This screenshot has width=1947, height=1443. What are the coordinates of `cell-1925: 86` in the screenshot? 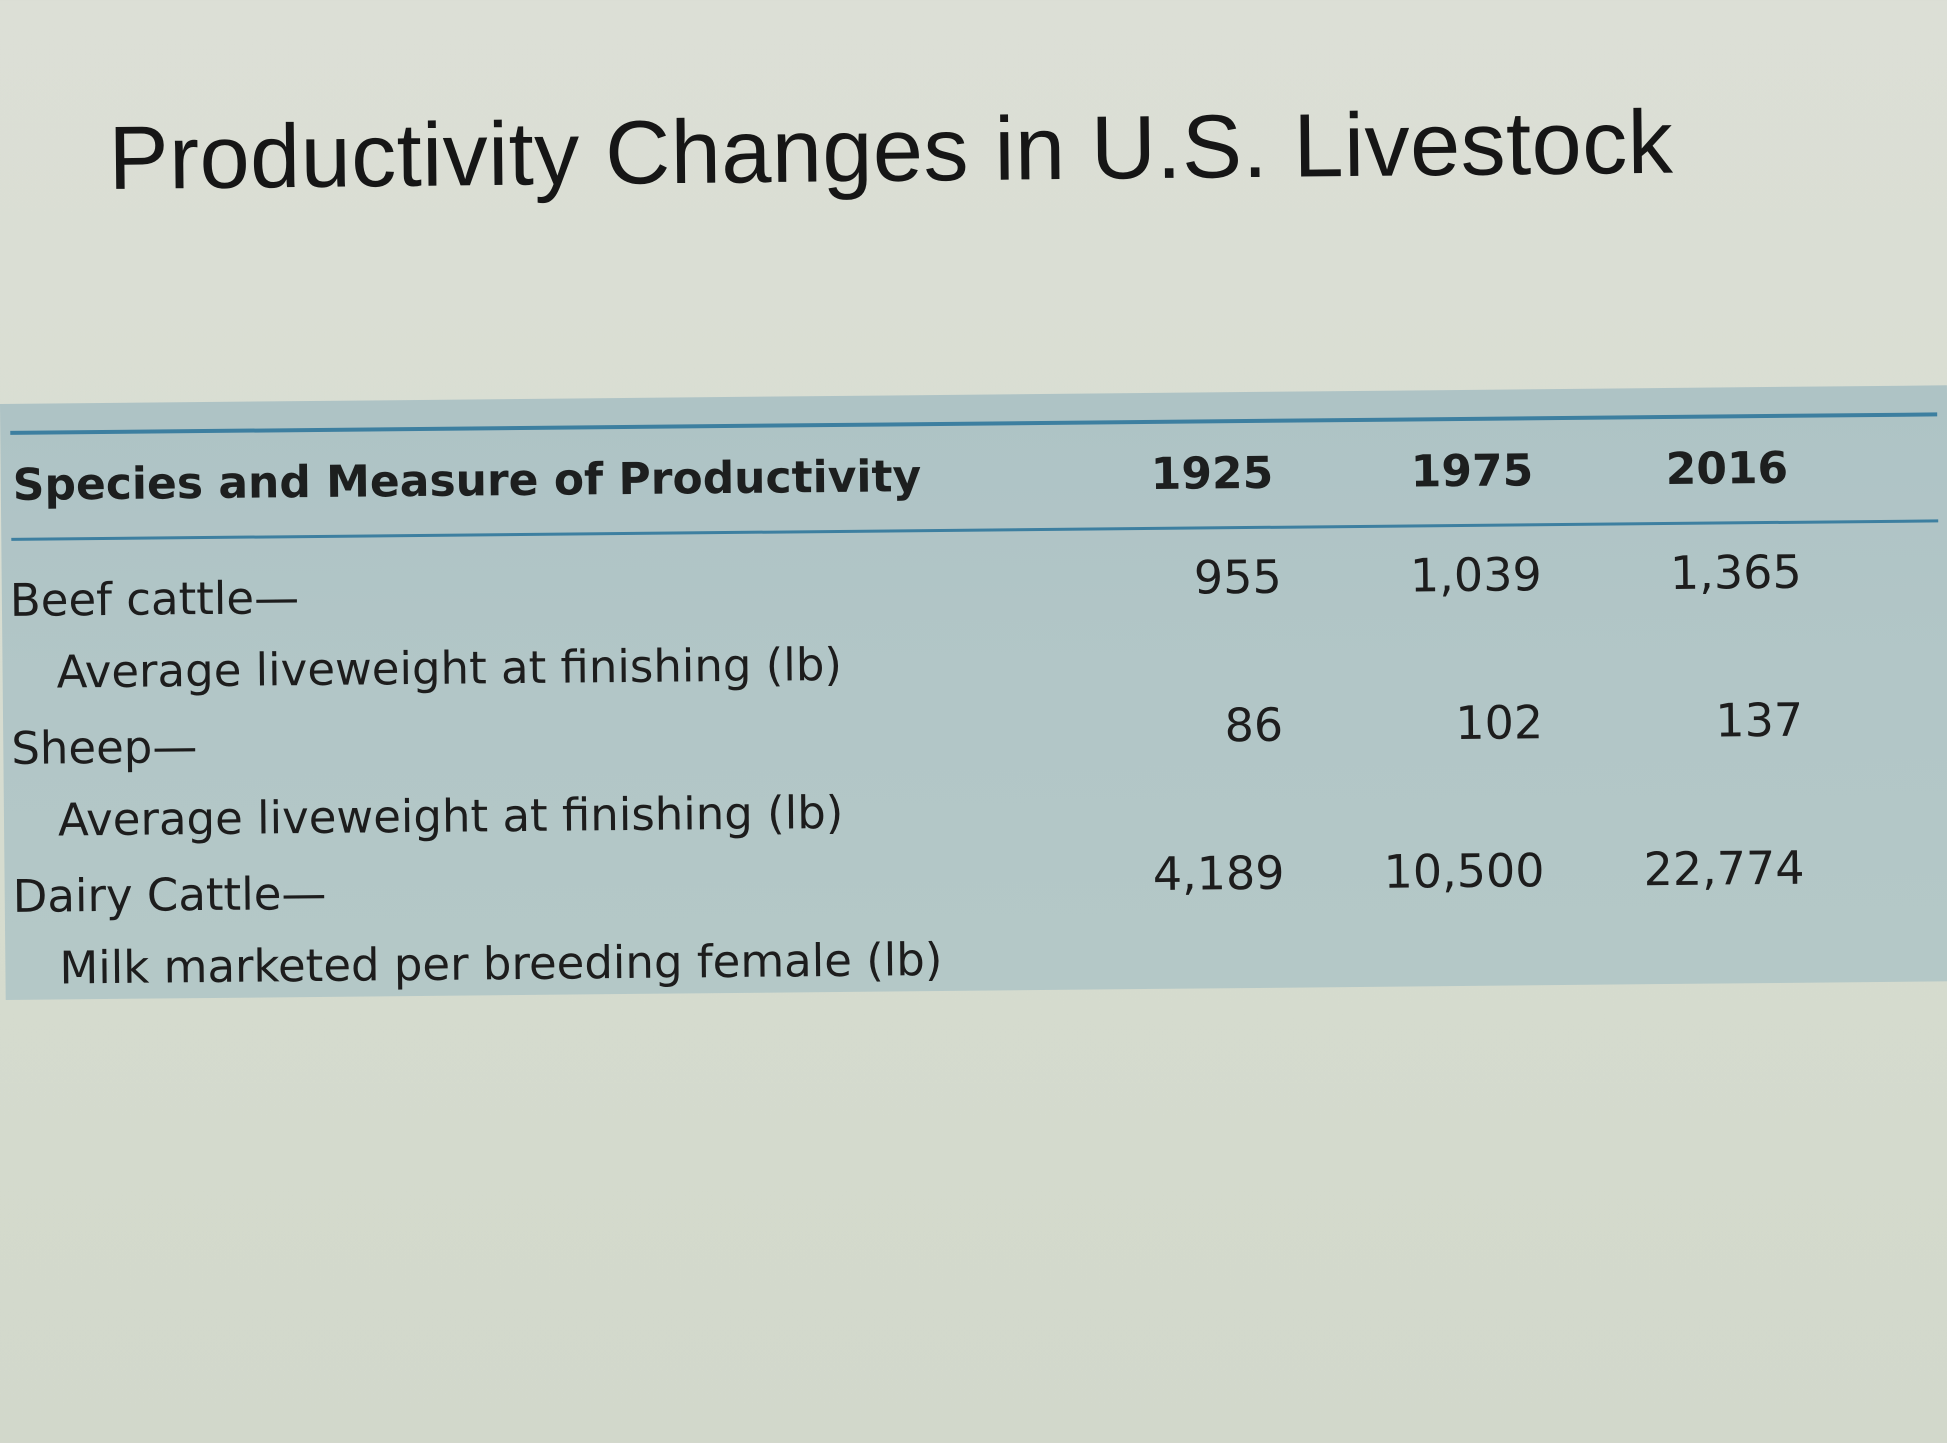 It's located at (1254, 725).